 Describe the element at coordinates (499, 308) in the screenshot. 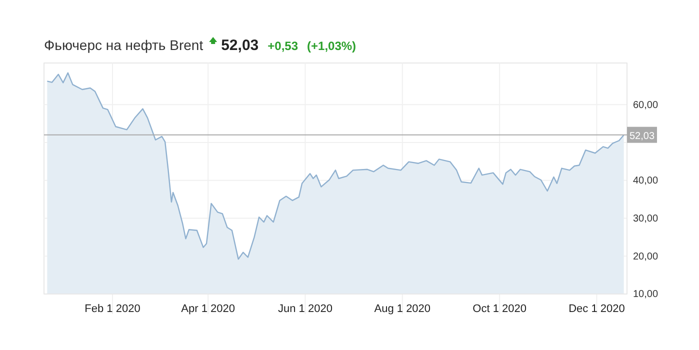

I see `x-tick-label: Oct 1 2020` at that location.